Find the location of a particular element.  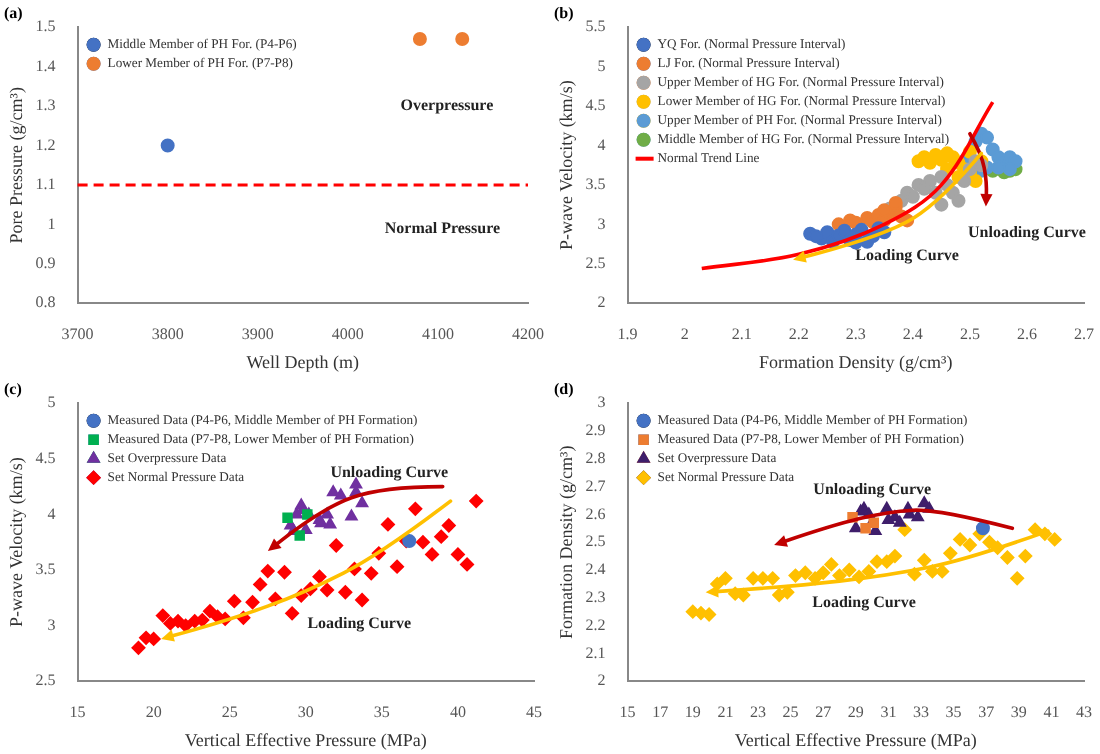

x-tick-label: 2.5 is located at coordinates (969, 333).